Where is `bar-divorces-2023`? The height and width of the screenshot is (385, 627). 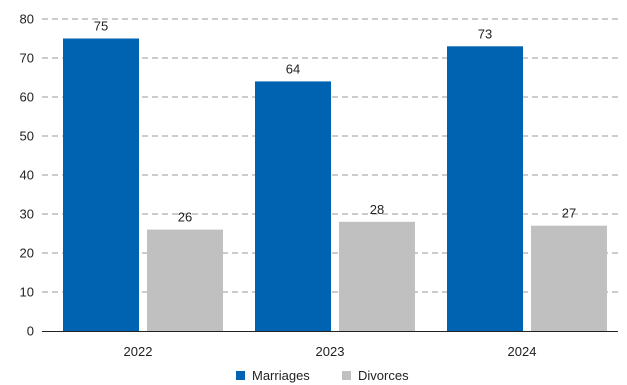 bar-divorces-2023 is located at coordinates (377, 276).